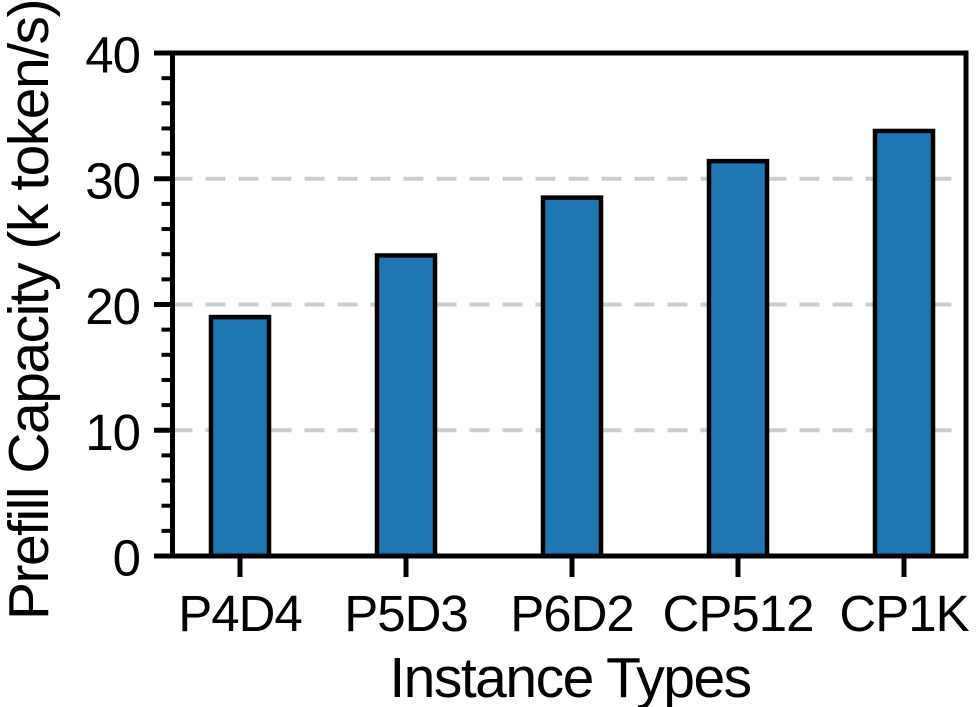 Image resolution: width=978 pixels, height=707 pixels. Describe the element at coordinates (112, 55) in the screenshot. I see `y-tick-label-40: 40` at that location.